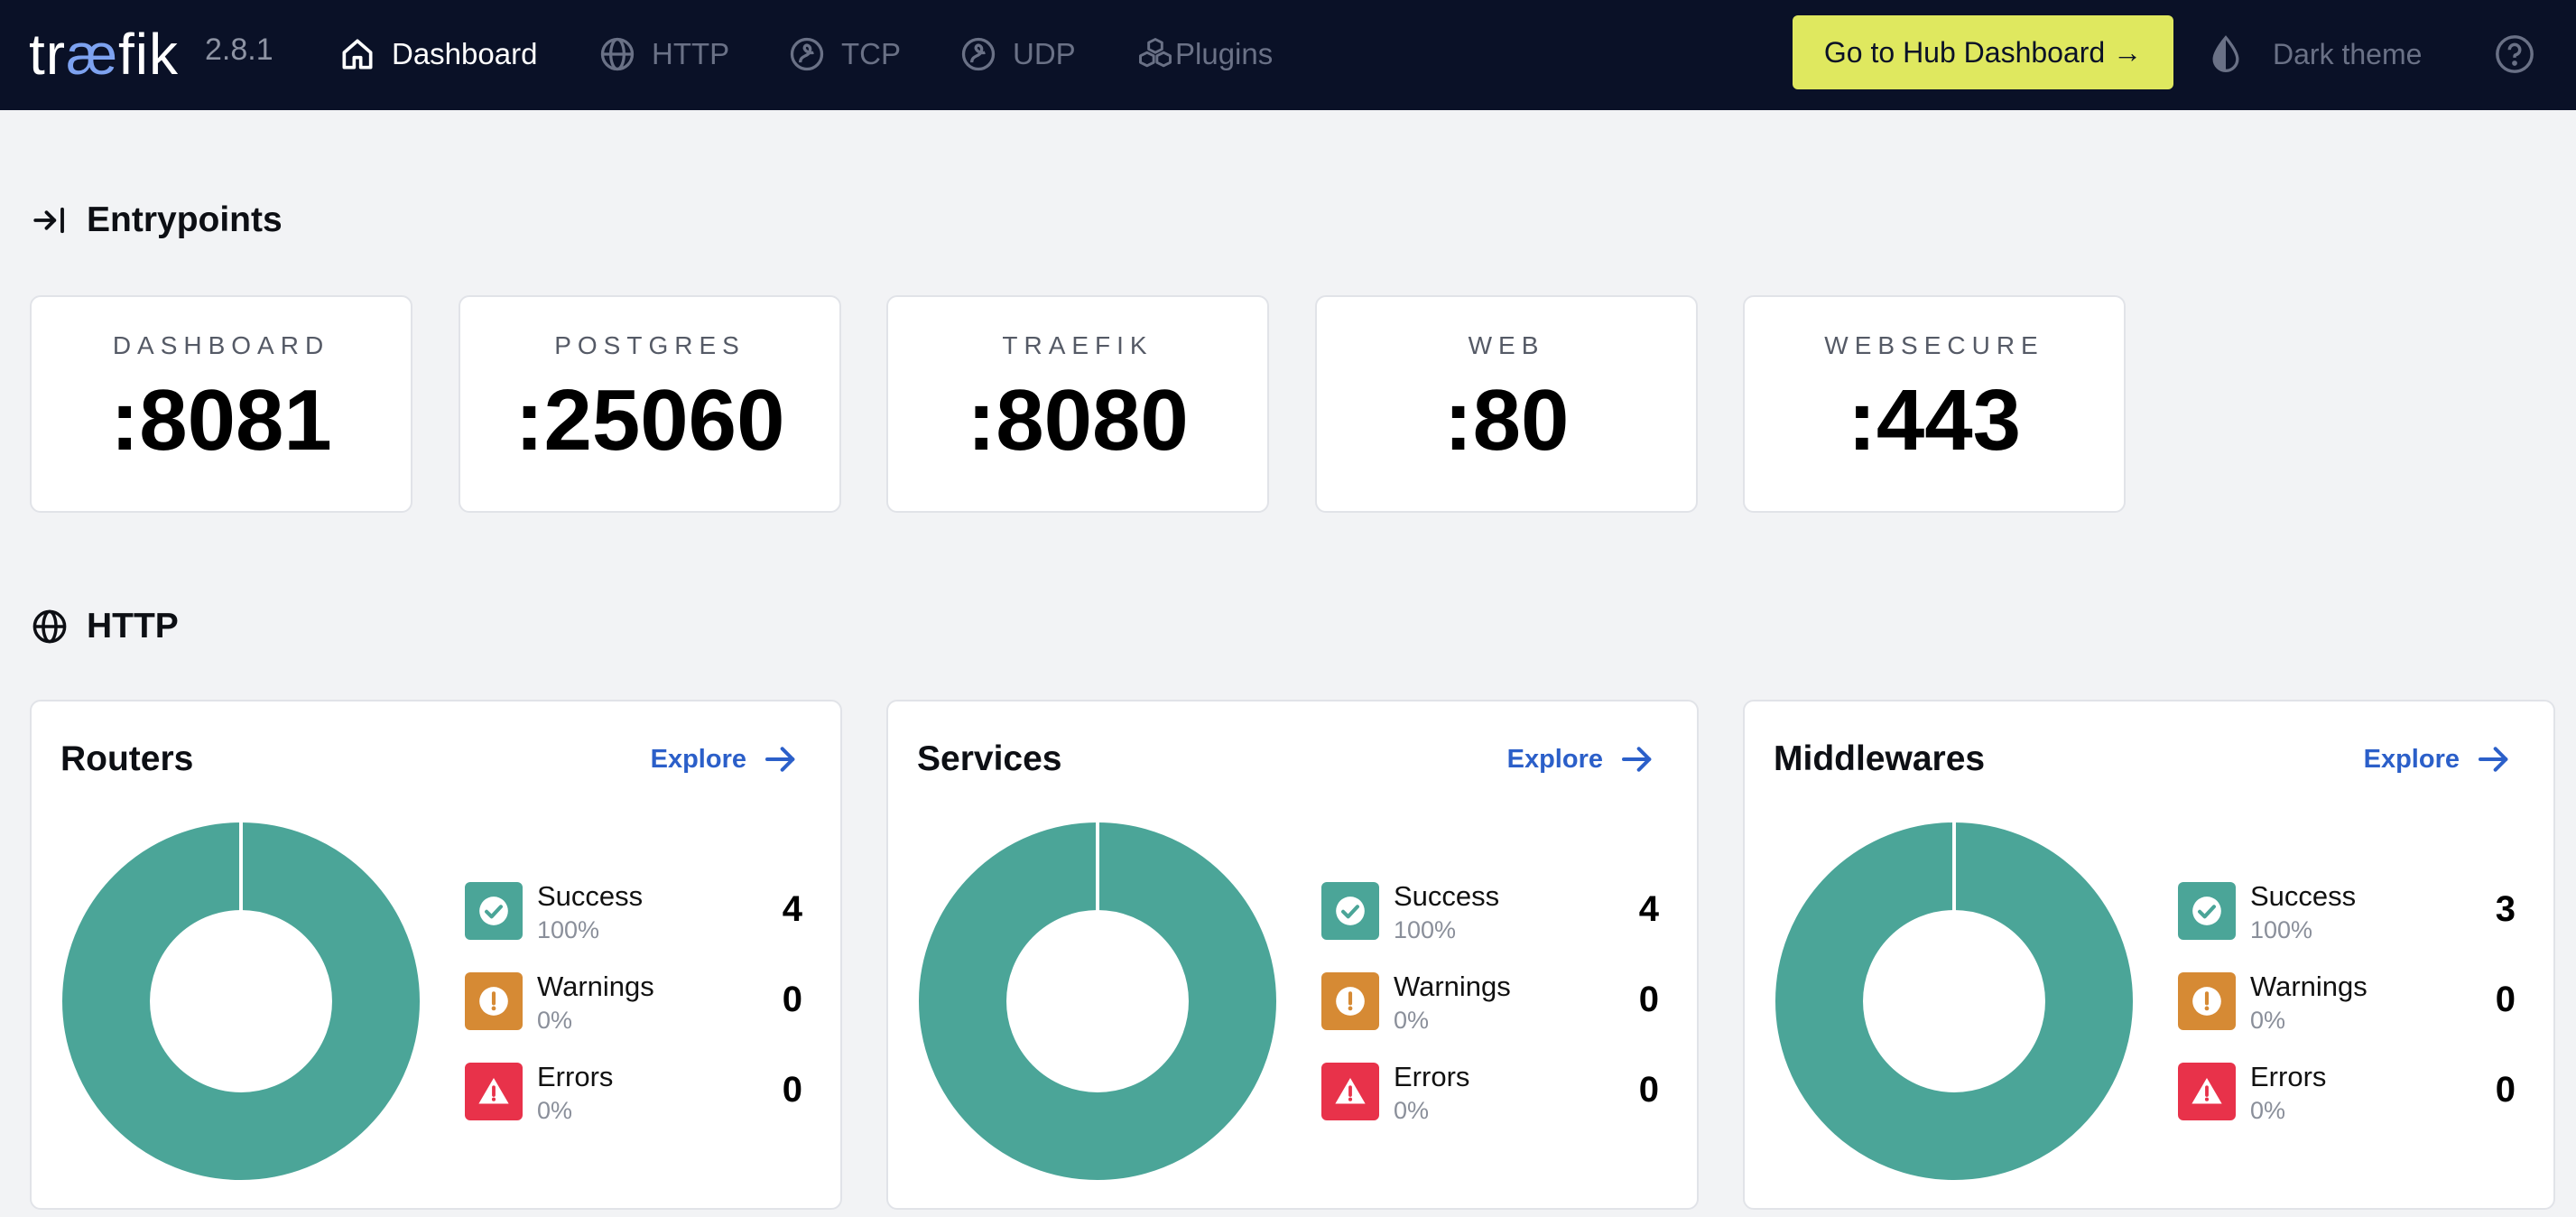 The image size is (2576, 1217). Describe the element at coordinates (1078, 420) in the screenshot. I see `entrypoint-port: :8080` at that location.